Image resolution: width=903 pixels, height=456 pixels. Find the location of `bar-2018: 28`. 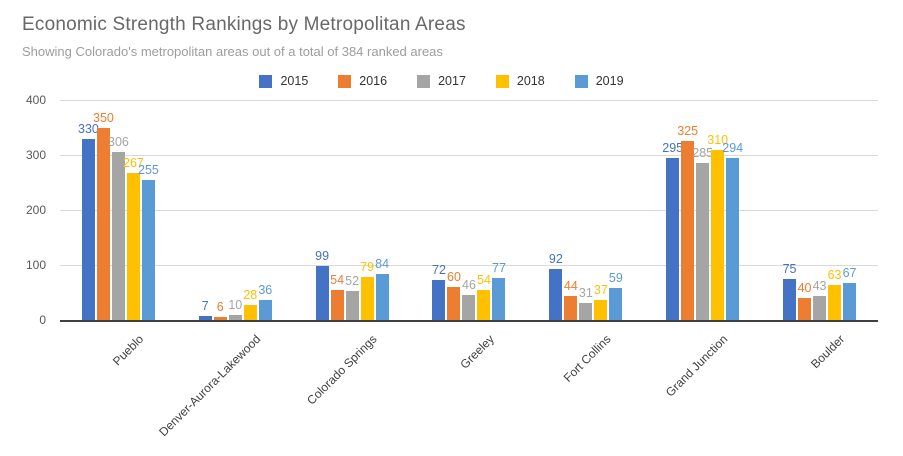

bar-2018: 28 is located at coordinates (250, 304).